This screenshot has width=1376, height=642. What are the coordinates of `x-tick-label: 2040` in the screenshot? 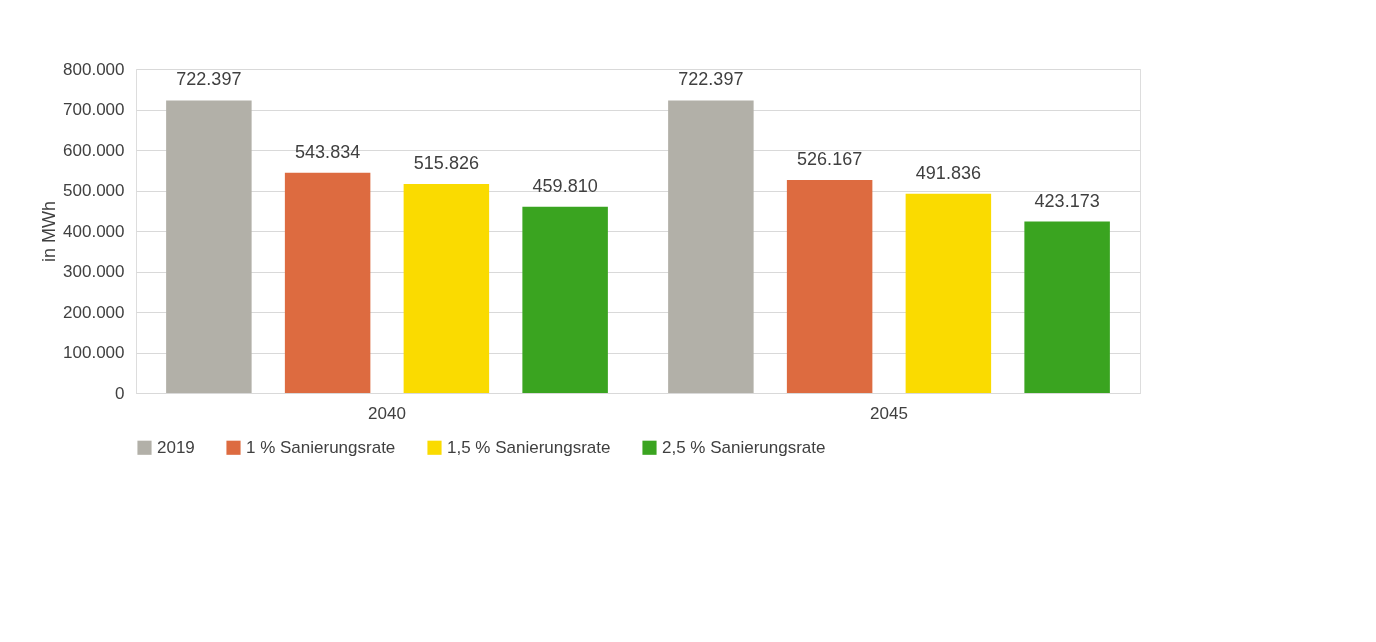 It's located at (387, 413).